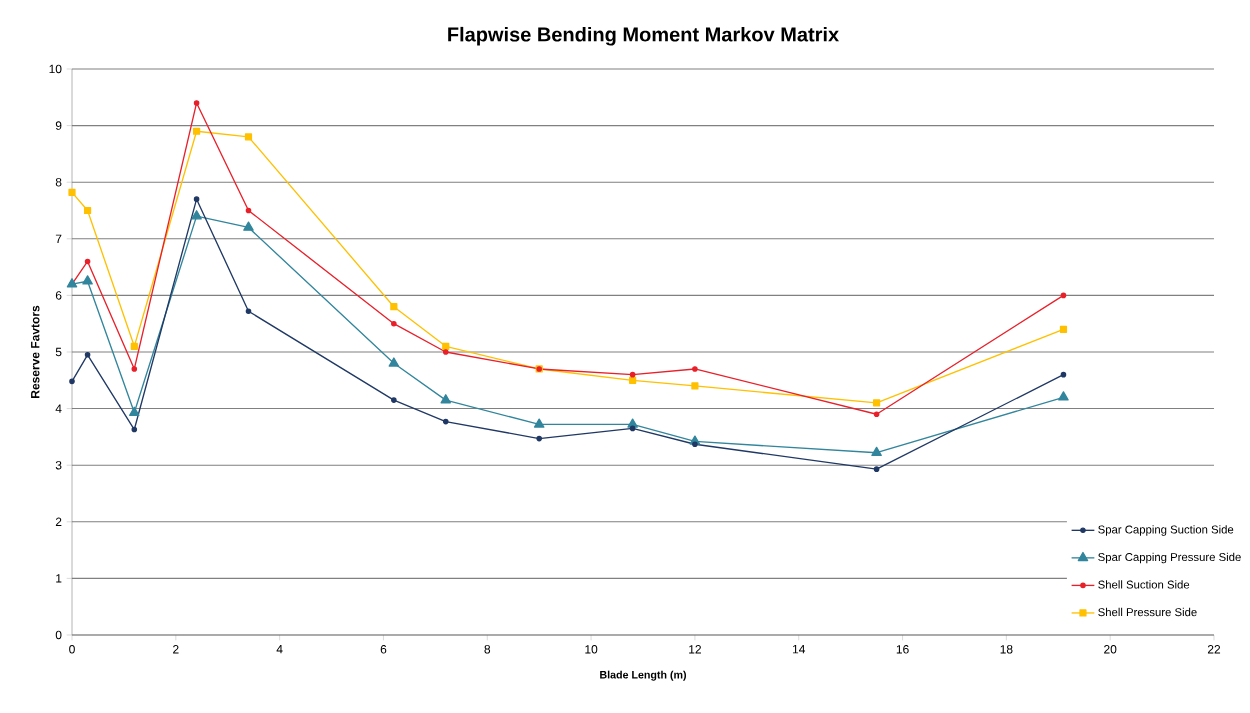 The width and height of the screenshot is (1250, 713). I want to click on x-tick-label: 14, so click(799, 649).